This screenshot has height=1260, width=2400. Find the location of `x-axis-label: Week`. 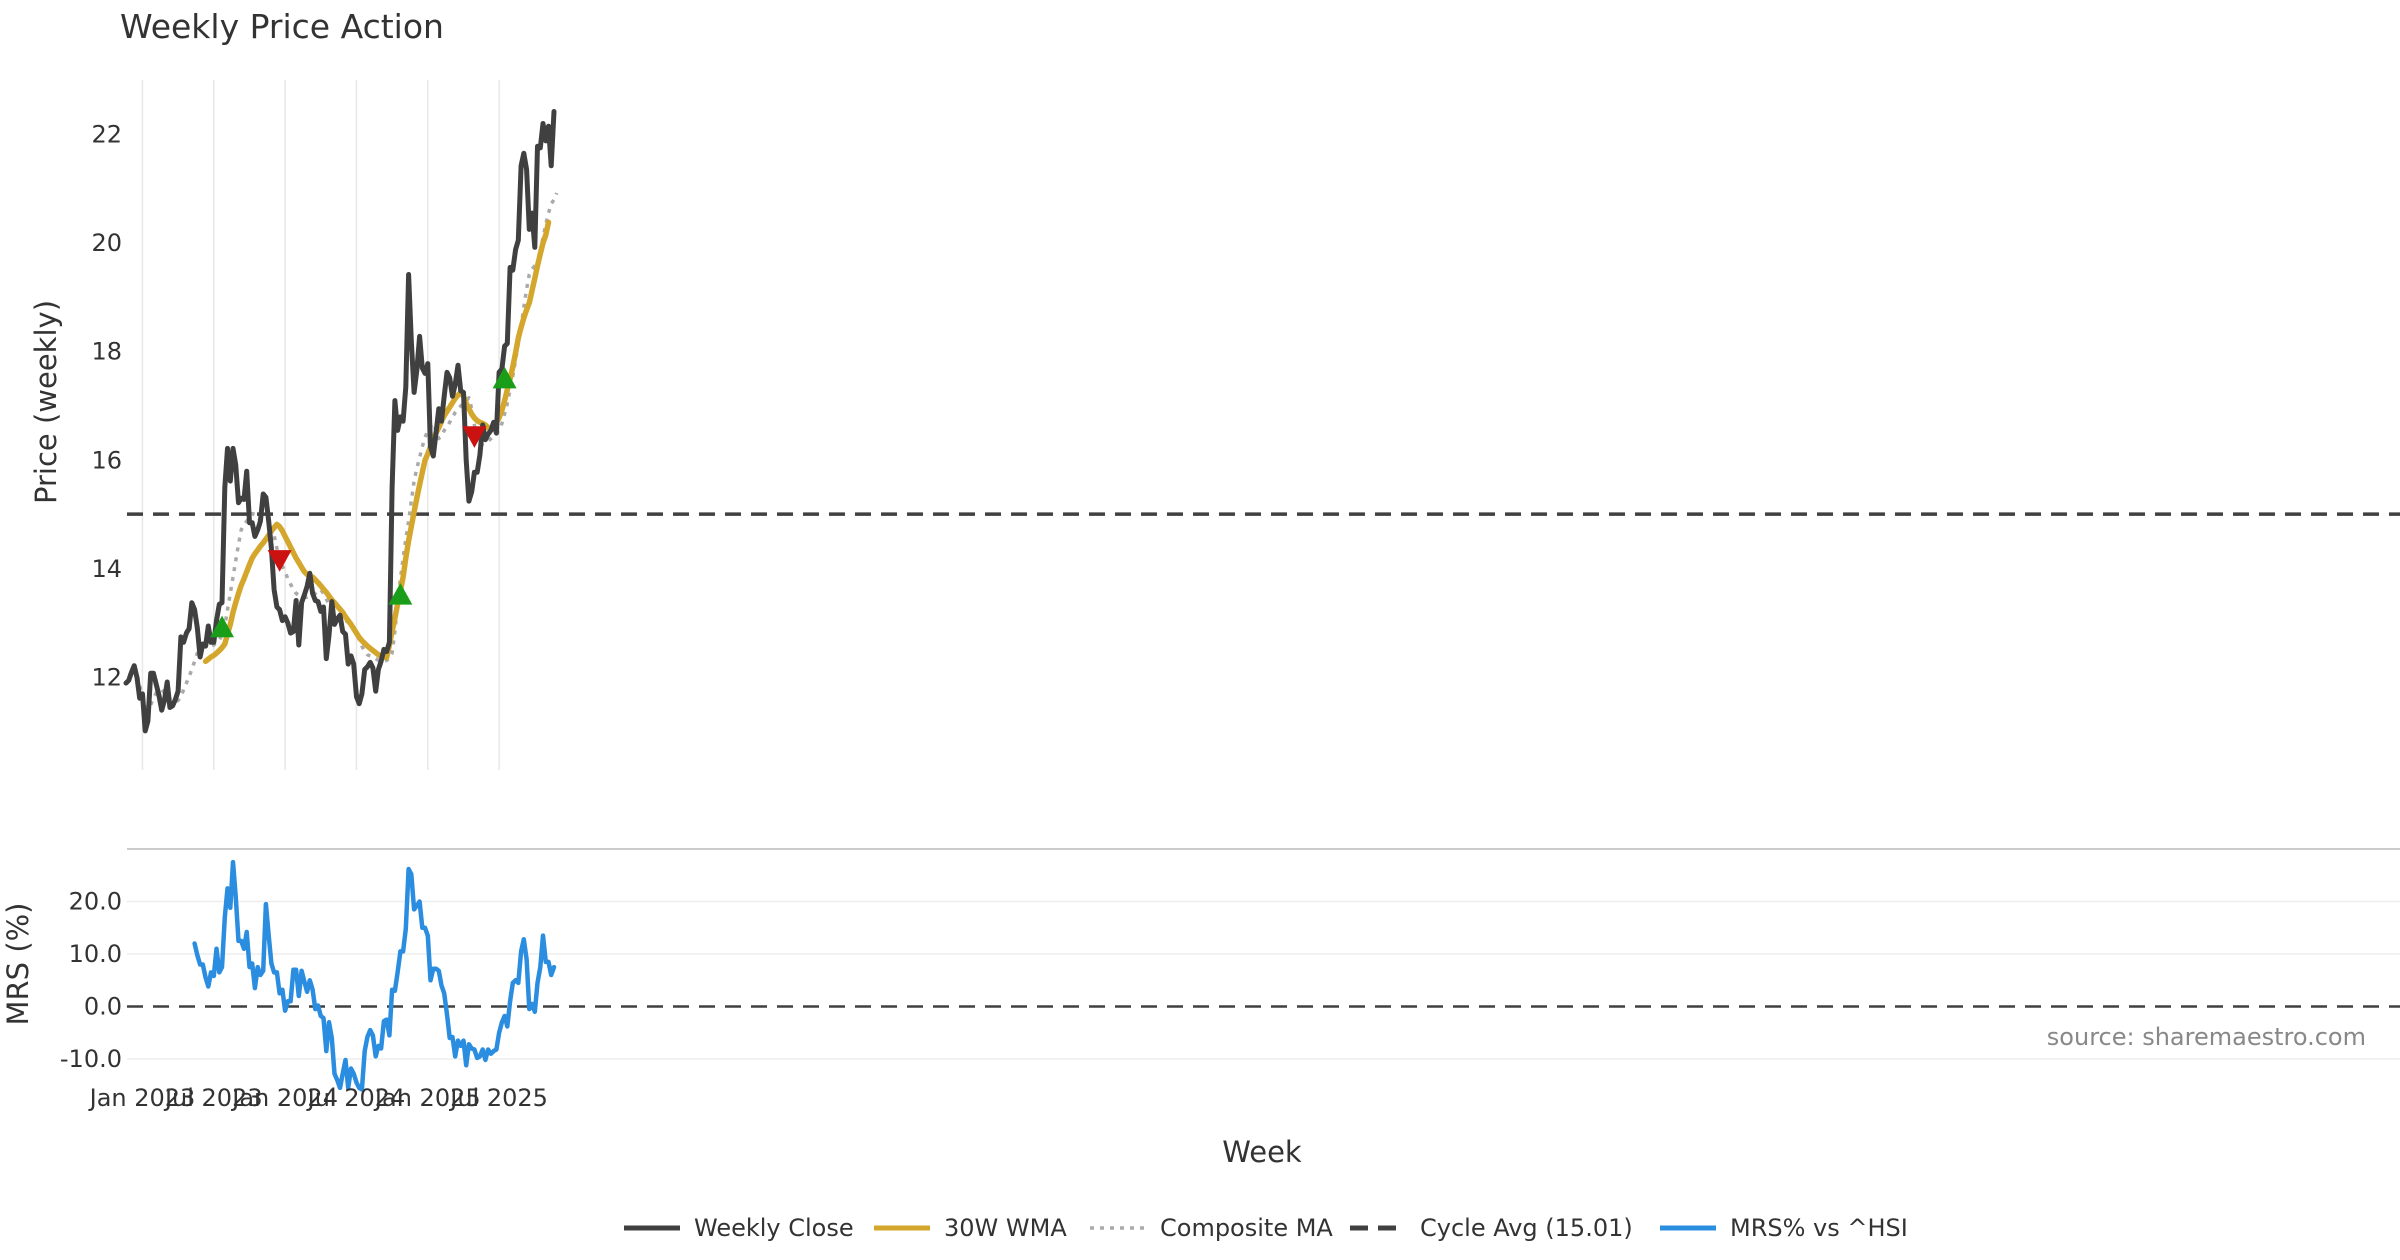

x-axis-label: Week is located at coordinates (1262, 1152).